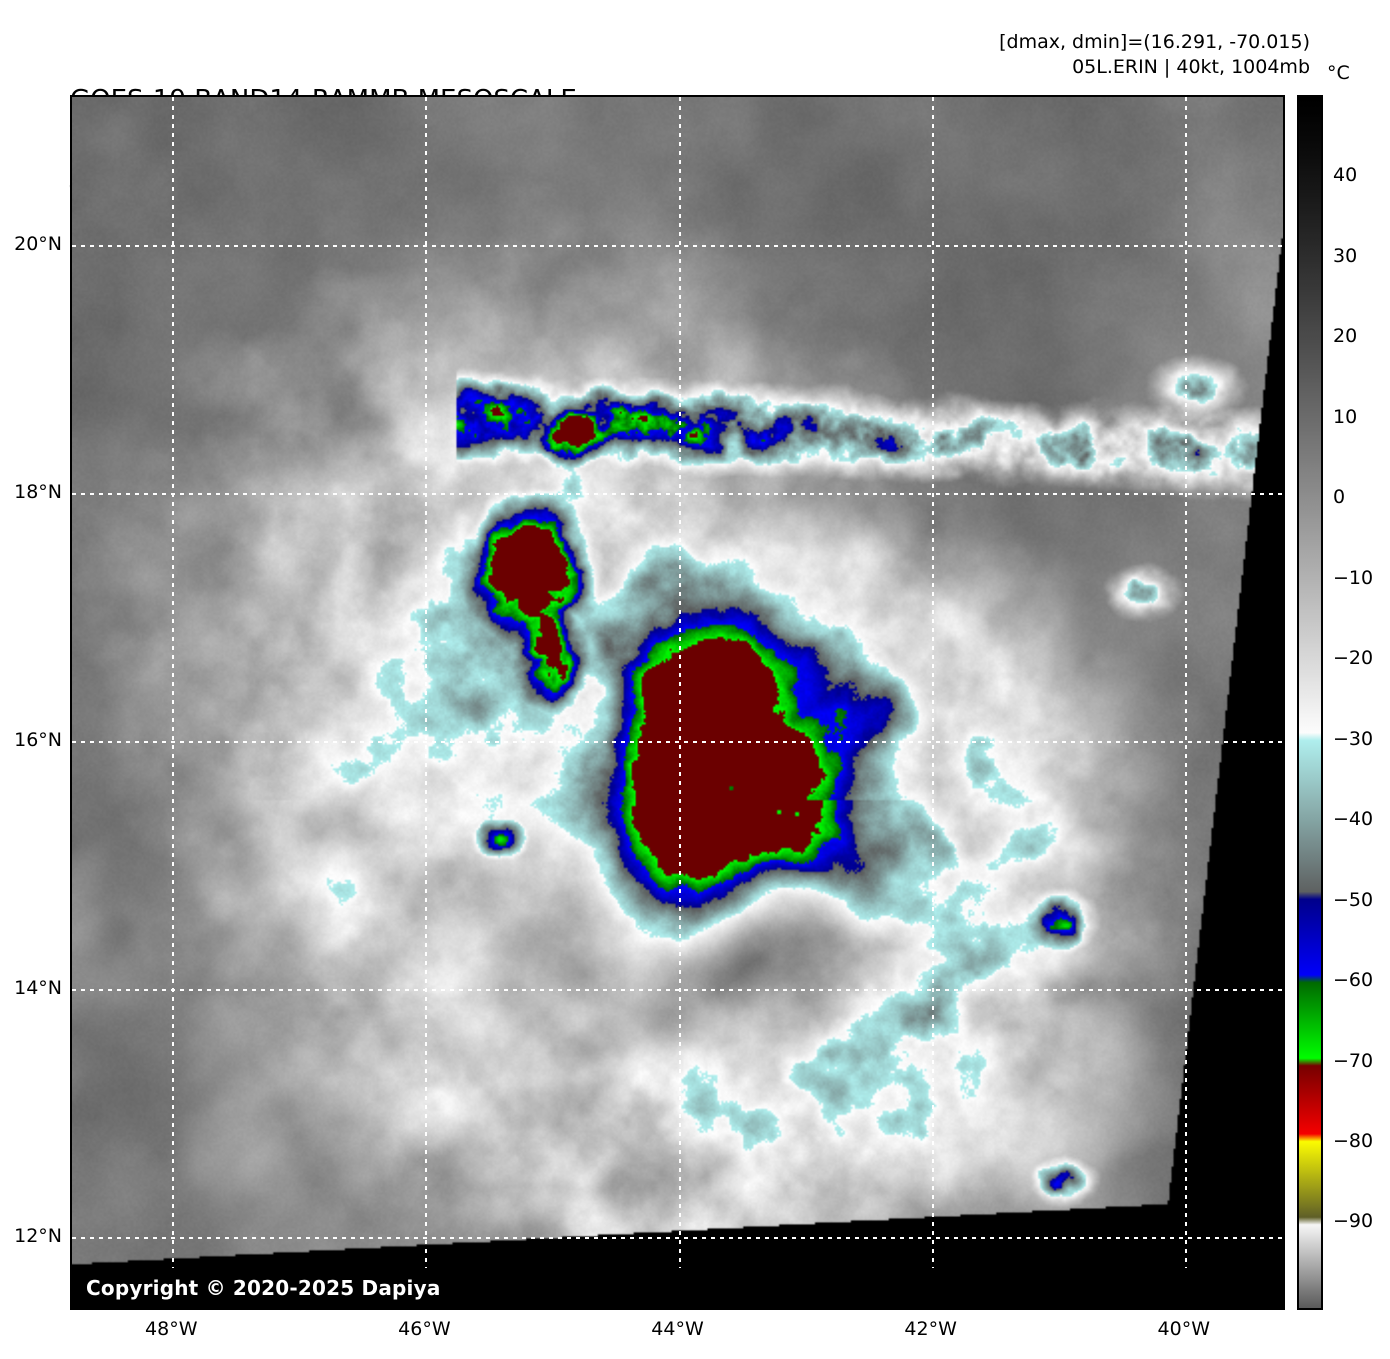  What do you see at coordinates (424, 1329) in the screenshot?
I see `lon-tick-label: 46°W` at bounding box center [424, 1329].